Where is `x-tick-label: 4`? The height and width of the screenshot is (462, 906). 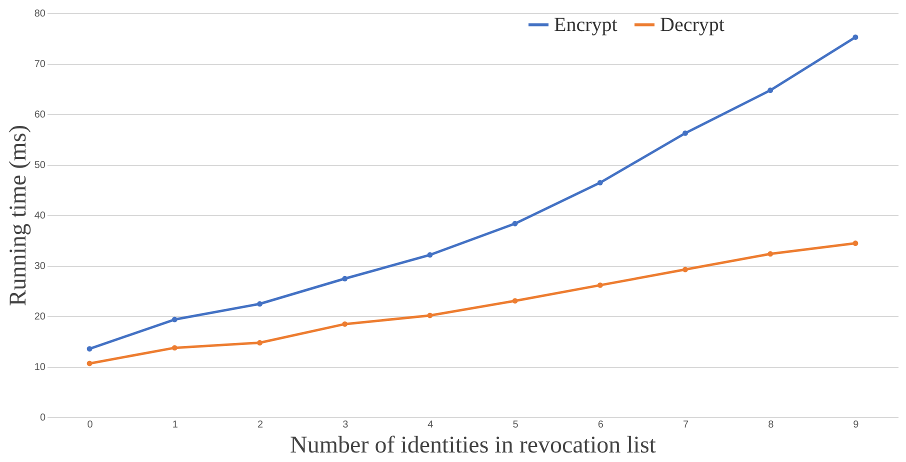 x-tick-label: 4 is located at coordinates (431, 425).